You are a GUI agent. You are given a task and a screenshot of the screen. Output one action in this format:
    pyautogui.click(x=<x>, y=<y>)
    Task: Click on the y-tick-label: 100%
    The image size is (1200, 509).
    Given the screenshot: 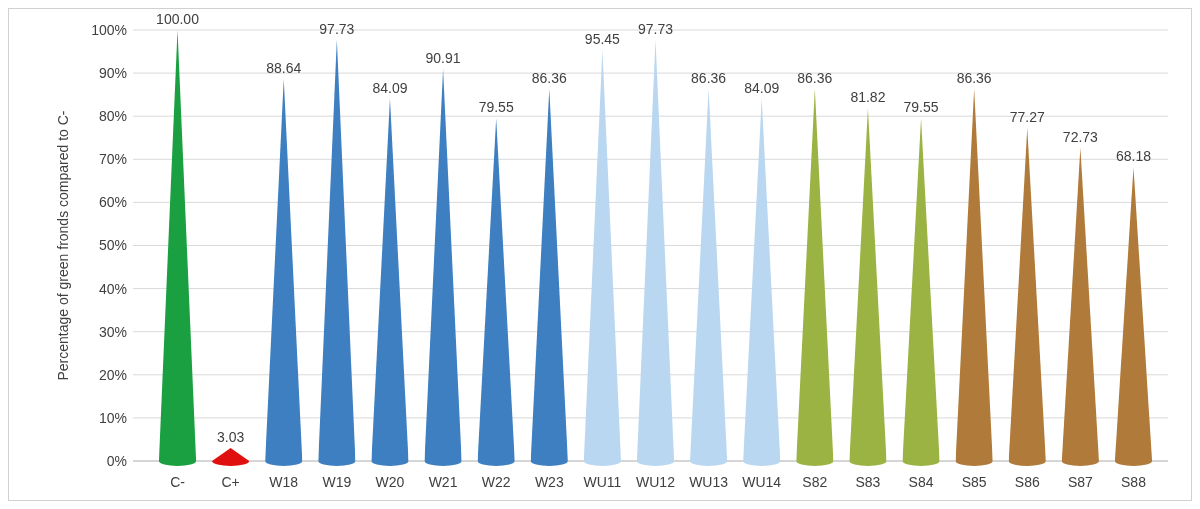 What is the action you would take?
    pyautogui.click(x=109, y=29)
    